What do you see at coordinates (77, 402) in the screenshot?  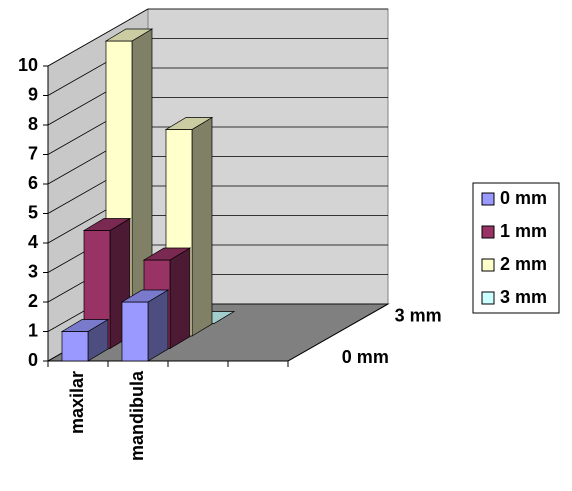 I see `x-tick-label: maxilar` at bounding box center [77, 402].